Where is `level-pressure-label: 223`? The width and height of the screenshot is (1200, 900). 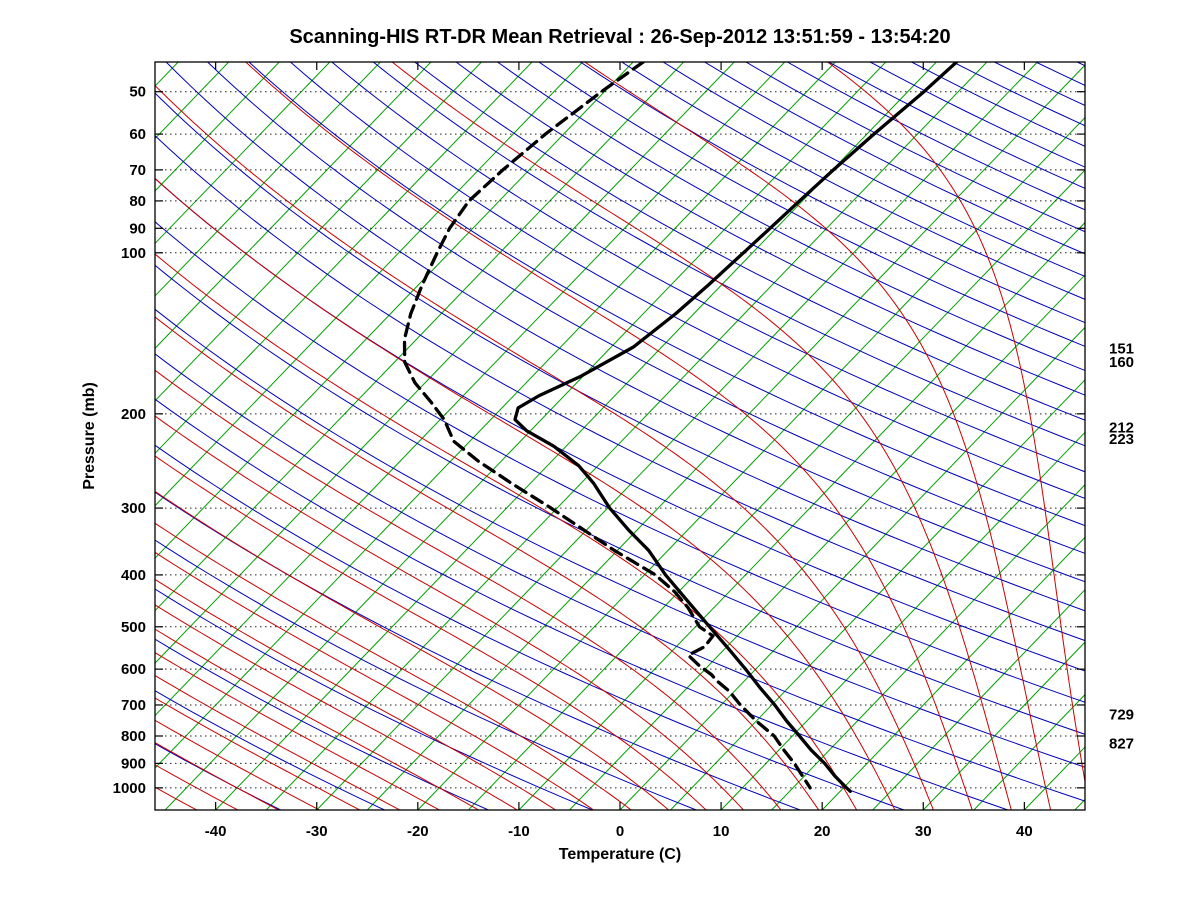
level-pressure-label: 223 is located at coordinates (1121, 439).